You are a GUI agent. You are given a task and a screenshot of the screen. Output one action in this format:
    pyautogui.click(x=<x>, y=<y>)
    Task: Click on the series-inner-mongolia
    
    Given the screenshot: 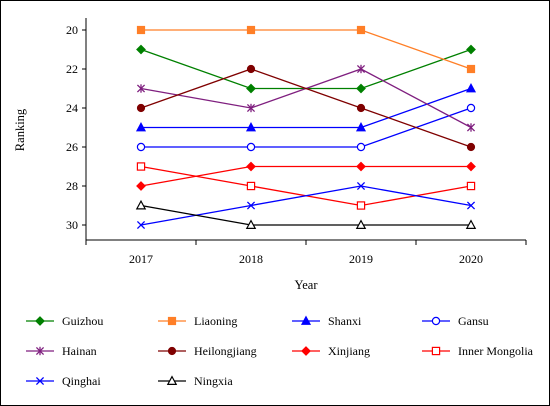 What is the action you would take?
    pyautogui.click(x=306, y=186)
    